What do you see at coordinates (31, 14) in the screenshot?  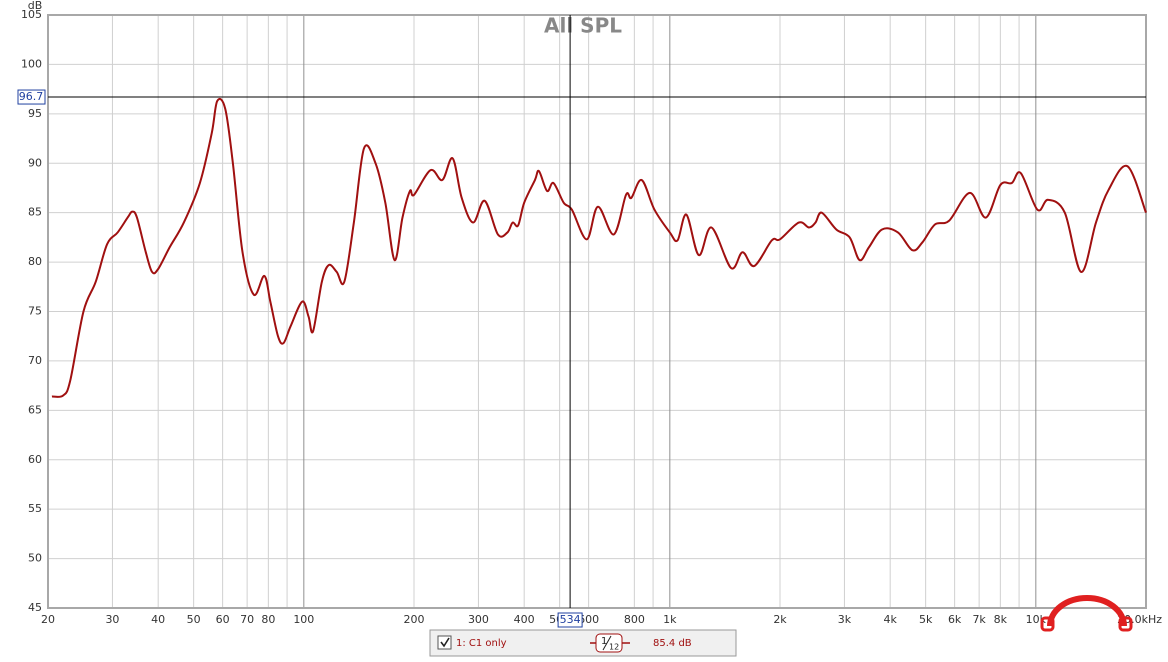 I see `y-tick-label: 105` at bounding box center [31, 14].